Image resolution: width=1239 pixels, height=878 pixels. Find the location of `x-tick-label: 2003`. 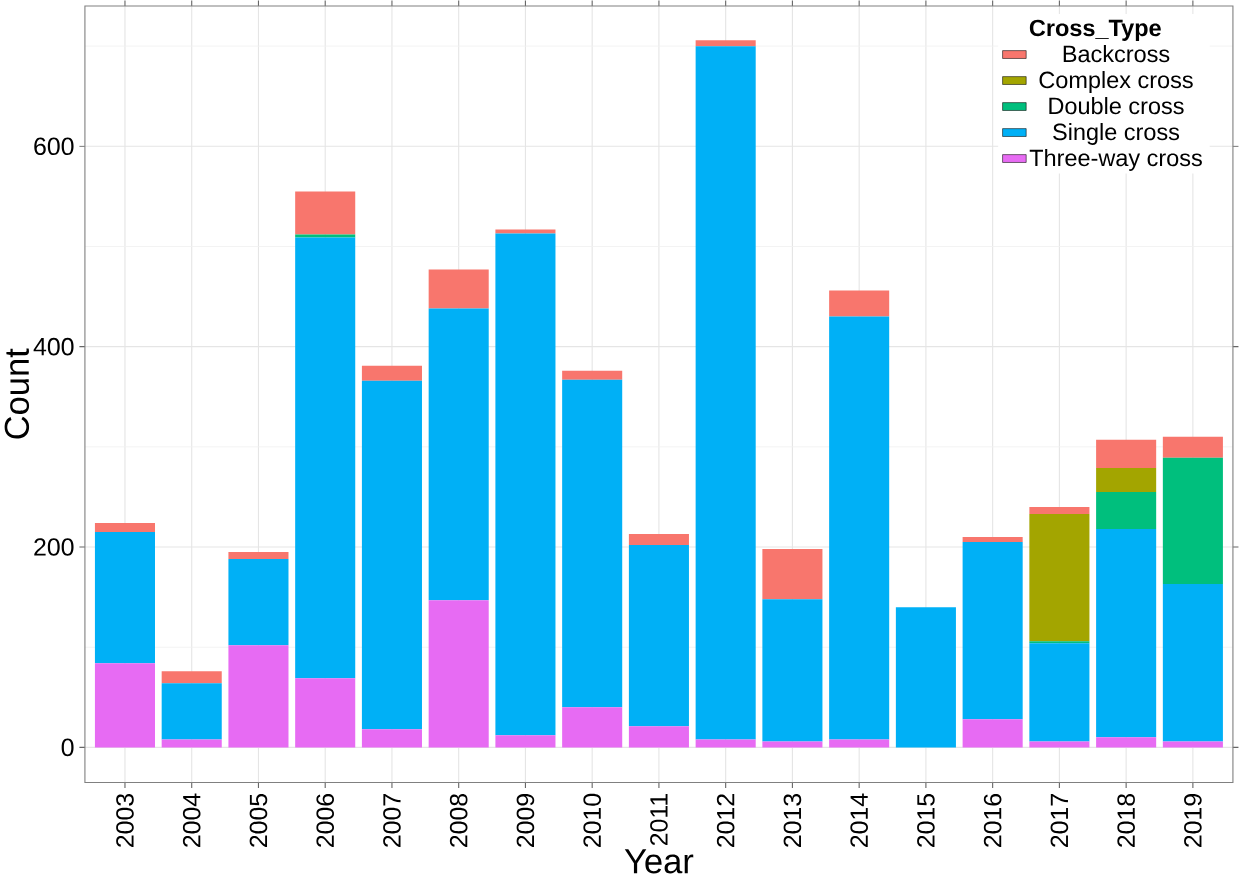

x-tick-label: 2003 is located at coordinates (125, 820).